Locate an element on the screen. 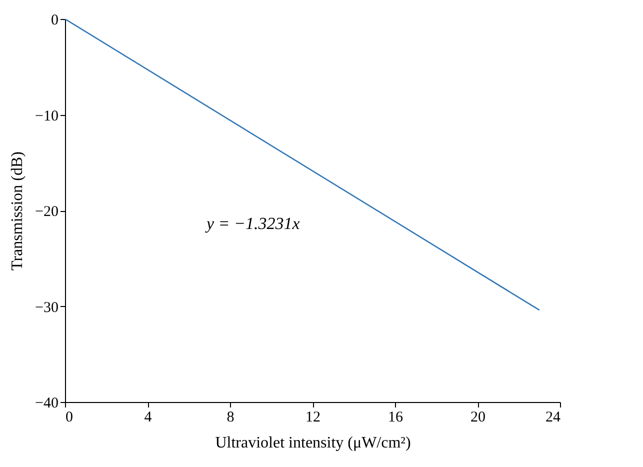 The image size is (643, 467). x-tick-label: 0 is located at coordinates (69, 418).